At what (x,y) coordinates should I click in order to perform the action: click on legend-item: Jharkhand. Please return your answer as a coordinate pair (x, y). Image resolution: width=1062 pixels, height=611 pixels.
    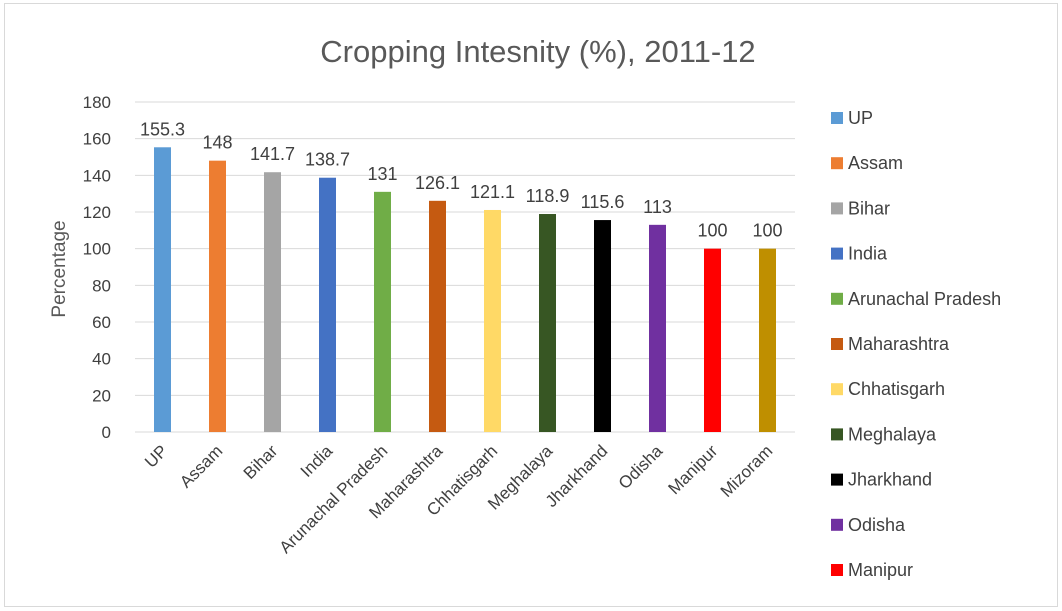
    Looking at the image, I should click on (881, 480).